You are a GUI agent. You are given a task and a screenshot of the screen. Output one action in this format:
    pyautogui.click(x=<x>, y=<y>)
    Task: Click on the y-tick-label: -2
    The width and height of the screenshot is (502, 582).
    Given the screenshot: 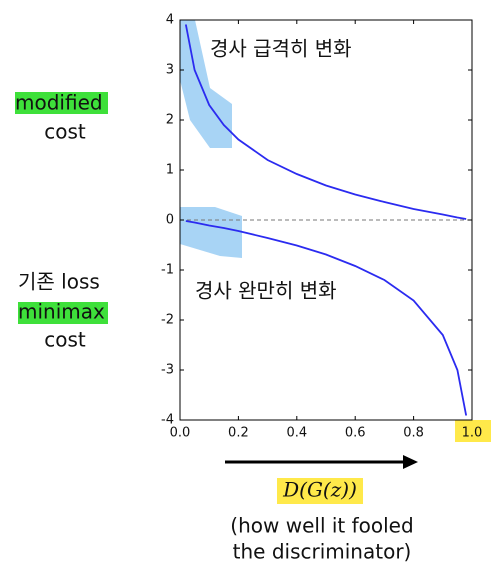 What is the action you would take?
    pyautogui.click(x=167, y=320)
    